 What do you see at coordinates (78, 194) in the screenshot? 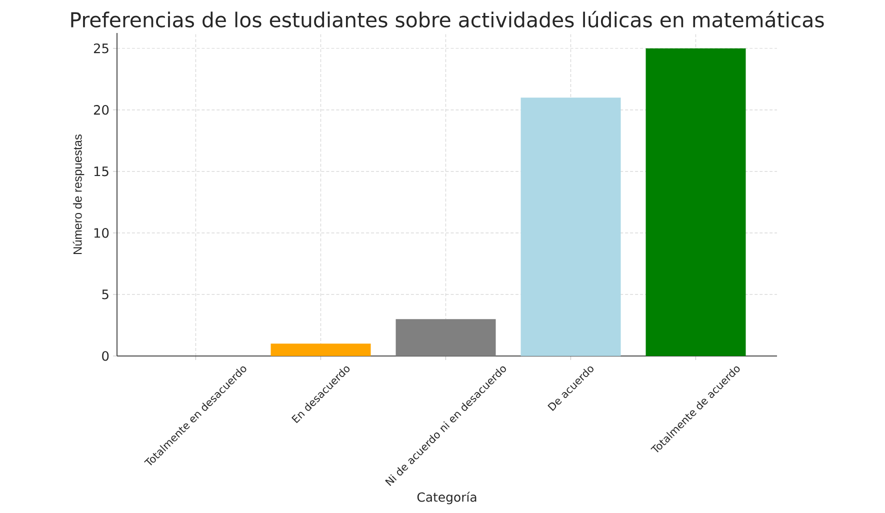
I see `y-axis-title: Número de respuestas` at bounding box center [78, 194].